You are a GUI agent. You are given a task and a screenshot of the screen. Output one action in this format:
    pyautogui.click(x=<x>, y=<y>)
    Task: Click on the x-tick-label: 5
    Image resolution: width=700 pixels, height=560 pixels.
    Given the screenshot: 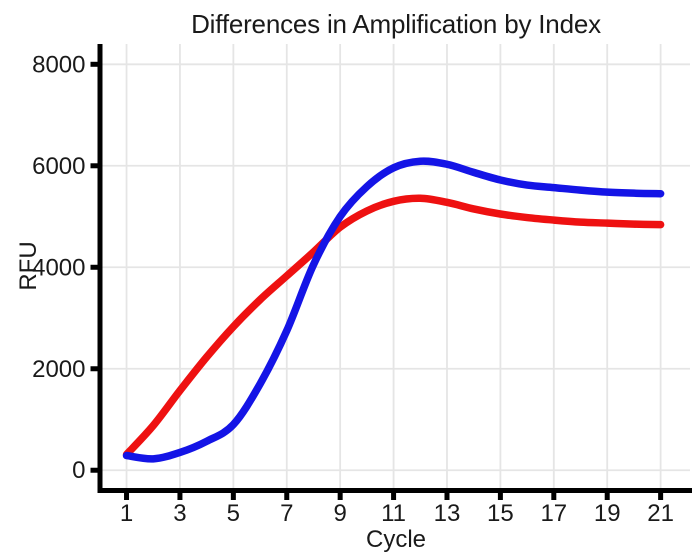 What is the action you would take?
    pyautogui.click(x=233, y=513)
    